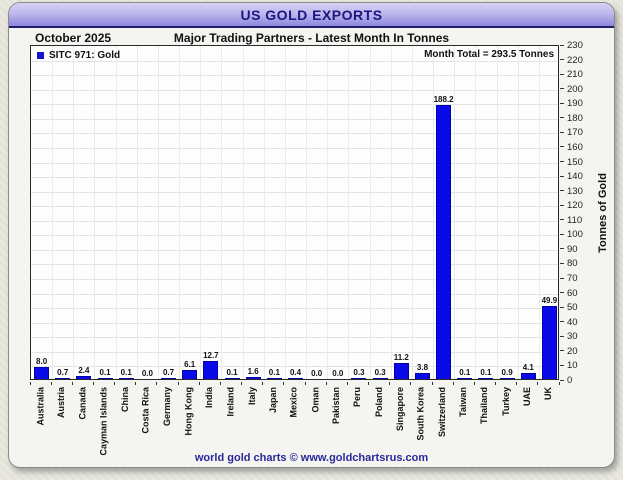 Image resolution: width=623 pixels, height=480 pixels. Describe the element at coordinates (272, 400) in the screenshot. I see `x-tick-label: Japan` at that location.